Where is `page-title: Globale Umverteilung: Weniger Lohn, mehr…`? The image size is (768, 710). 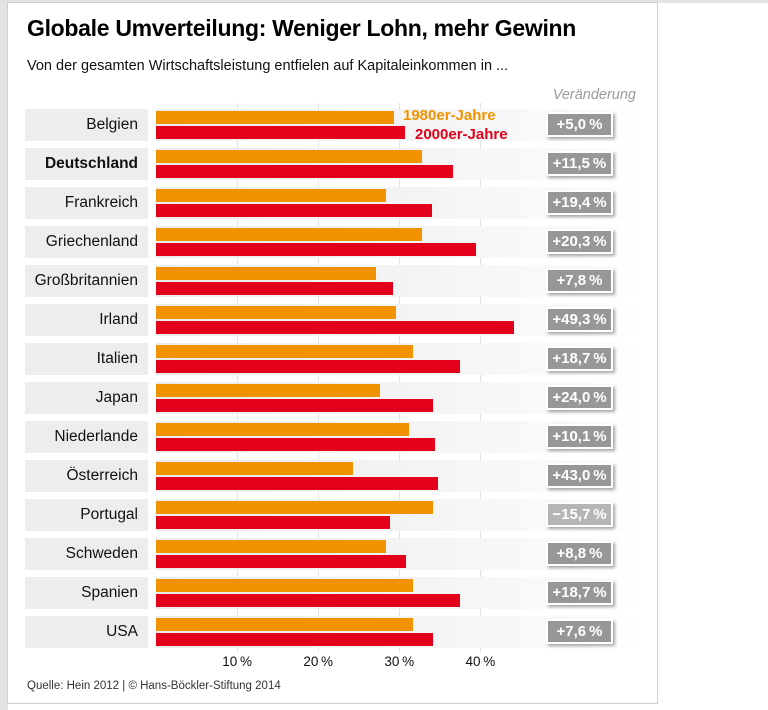 page-title: Globale Umverteilung: Weniger Lohn, mehr… is located at coordinates (302, 28).